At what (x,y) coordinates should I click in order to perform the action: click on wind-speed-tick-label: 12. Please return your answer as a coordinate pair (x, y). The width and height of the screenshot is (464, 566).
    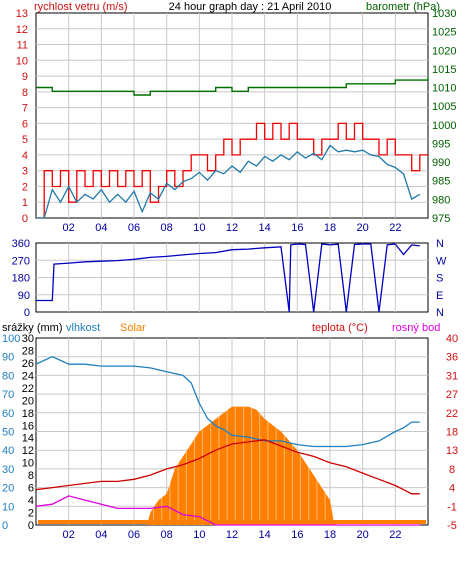
    Looking at the image, I should click on (22, 30).